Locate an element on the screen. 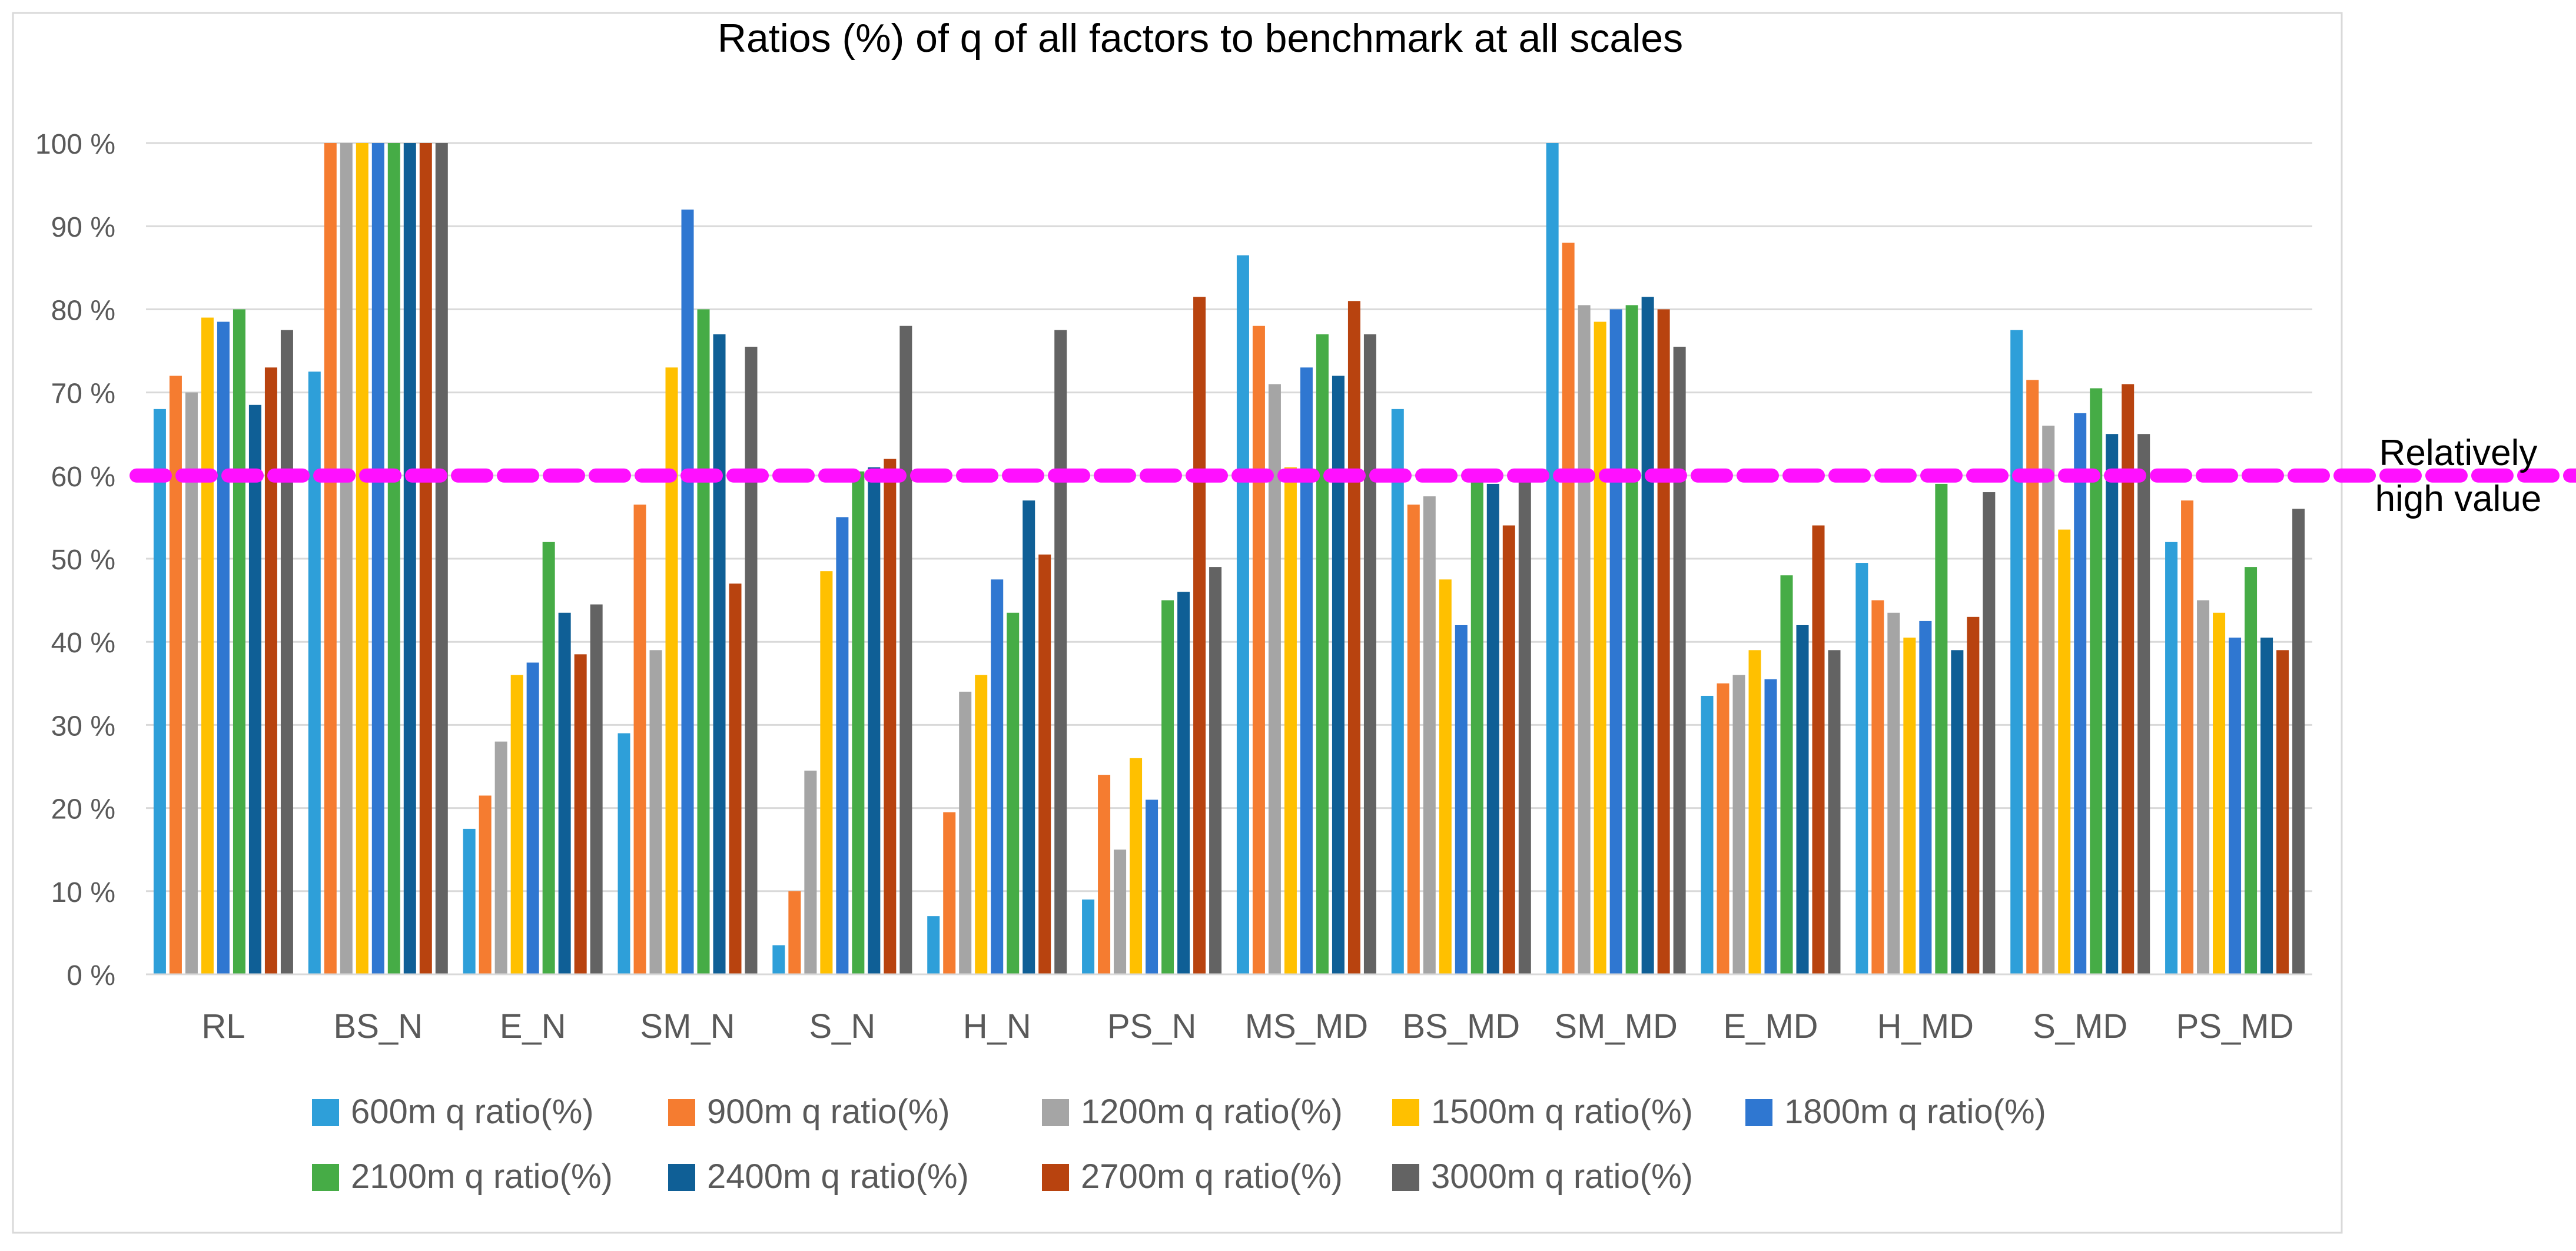 This screenshot has width=2576, height=1251. x-tick-label: SM_N is located at coordinates (688, 1026).